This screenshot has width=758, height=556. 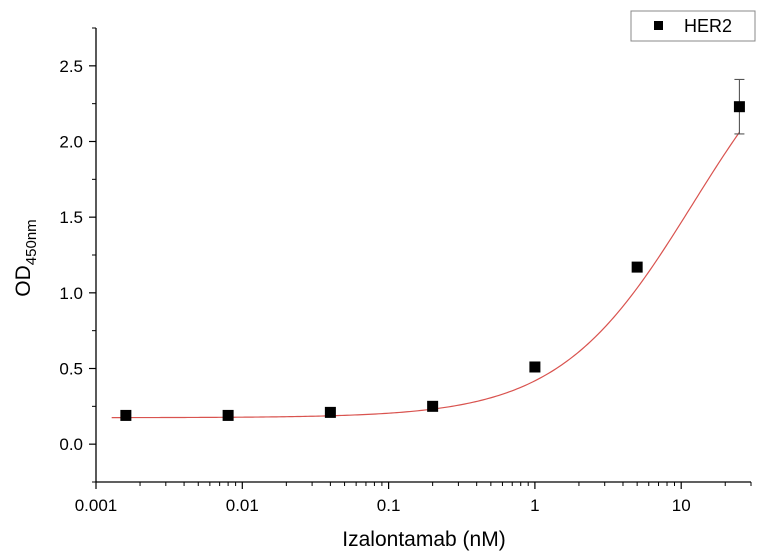 I want to click on y-axis-title-main: OD, so click(x=23, y=281).